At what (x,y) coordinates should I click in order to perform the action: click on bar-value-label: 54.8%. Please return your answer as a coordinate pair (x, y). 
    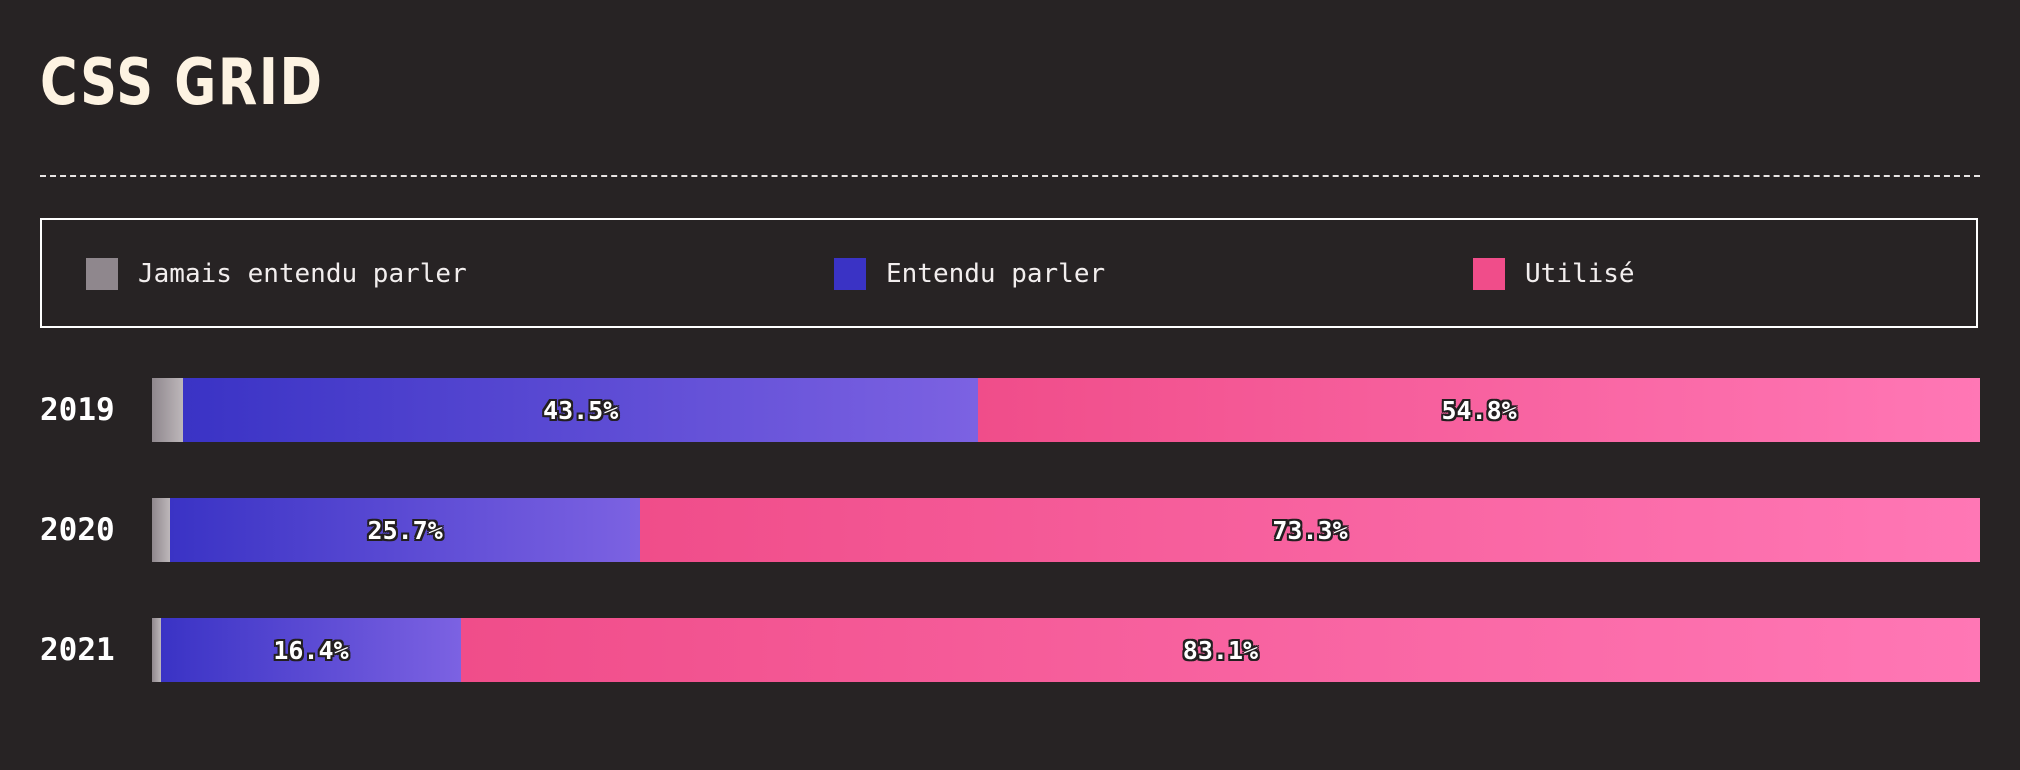
    Looking at the image, I should click on (1479, 410).